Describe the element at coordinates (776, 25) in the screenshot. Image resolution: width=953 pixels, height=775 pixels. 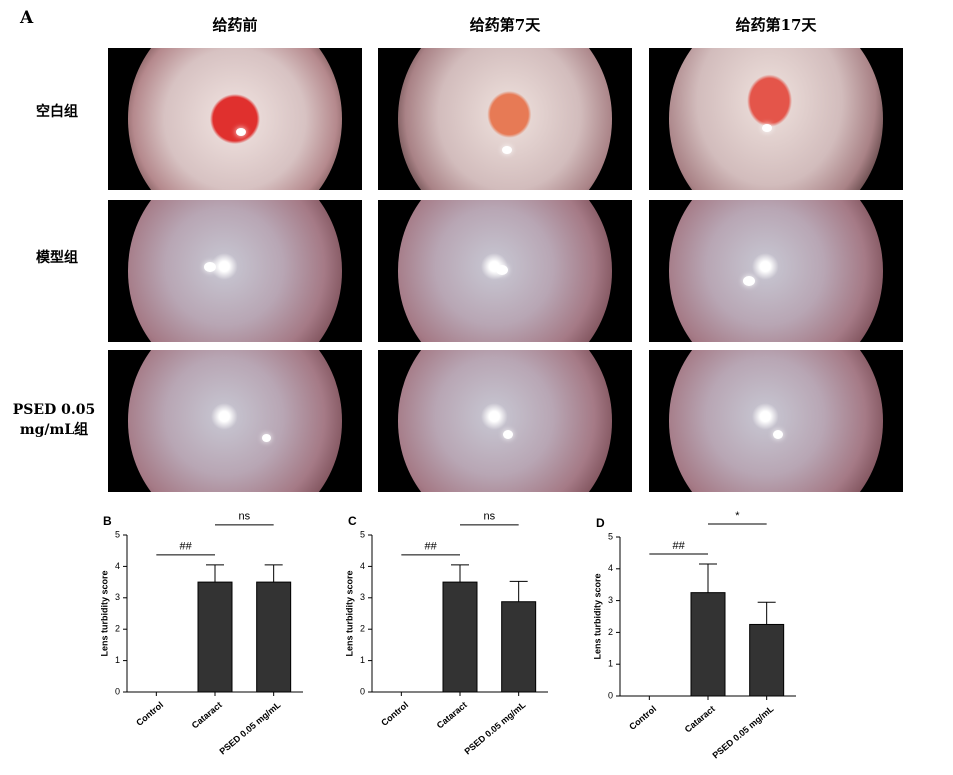
I see `column-header: 给药第17天` at that location.